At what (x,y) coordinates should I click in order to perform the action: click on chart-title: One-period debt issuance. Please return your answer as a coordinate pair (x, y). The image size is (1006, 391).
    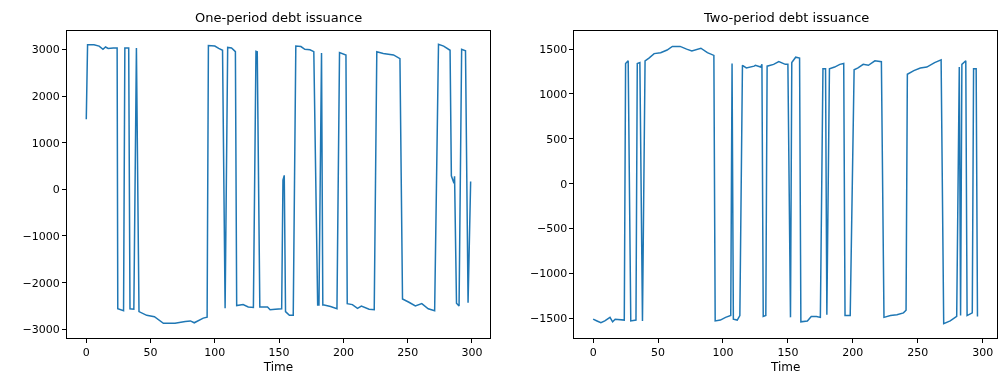
    Looking at the image, I should click on (279, 17).